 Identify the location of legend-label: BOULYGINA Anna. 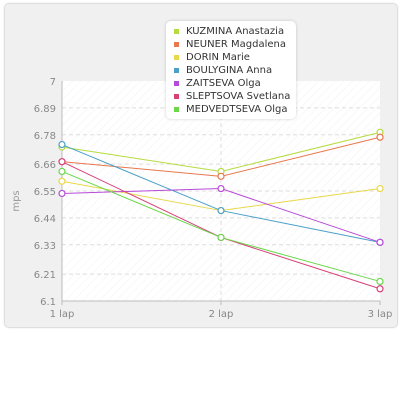
(229, 70).